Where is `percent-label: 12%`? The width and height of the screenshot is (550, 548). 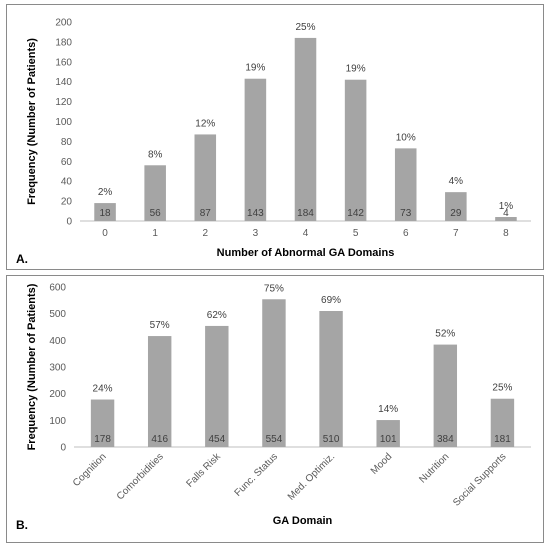
percent-label: 12% is located at coordinates (205, 123).